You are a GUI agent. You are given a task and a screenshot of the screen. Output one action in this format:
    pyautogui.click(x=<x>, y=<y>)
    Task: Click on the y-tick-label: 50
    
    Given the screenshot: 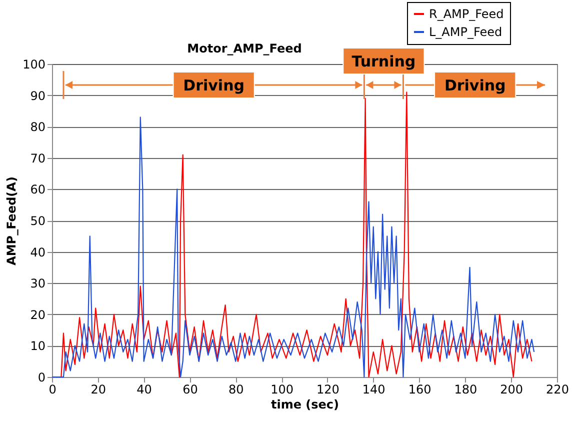 What is the action you would take?
    pyautogui.click(x=38, y=221)
    